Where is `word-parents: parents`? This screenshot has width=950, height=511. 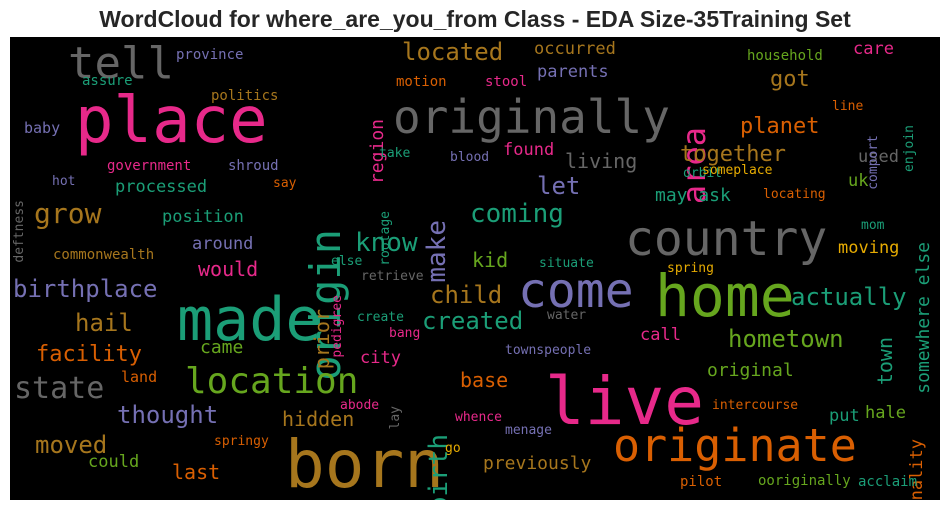
word-parents: parents is located at coordinates (573, 72).